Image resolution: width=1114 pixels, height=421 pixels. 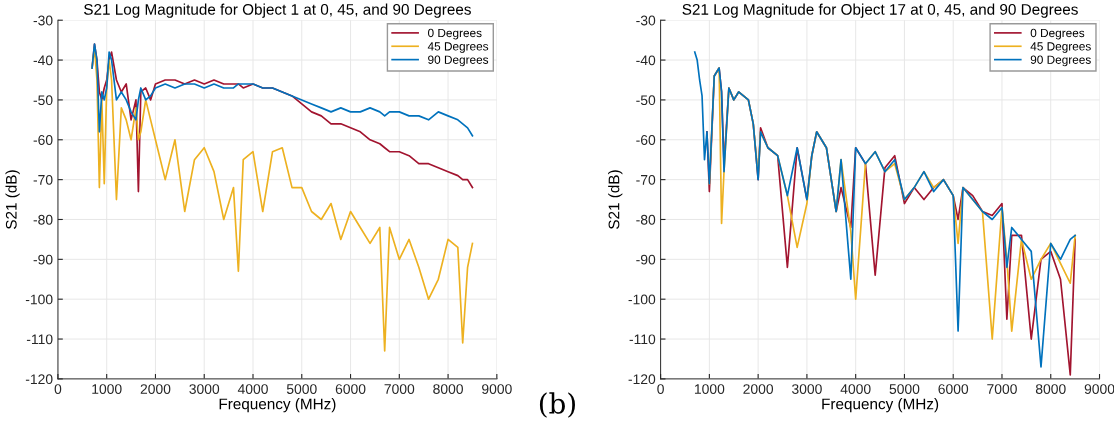 What do you see at coordinates (557, 405) in the screenshot?
I see `text: (b)` at bounding box center [557, 405].